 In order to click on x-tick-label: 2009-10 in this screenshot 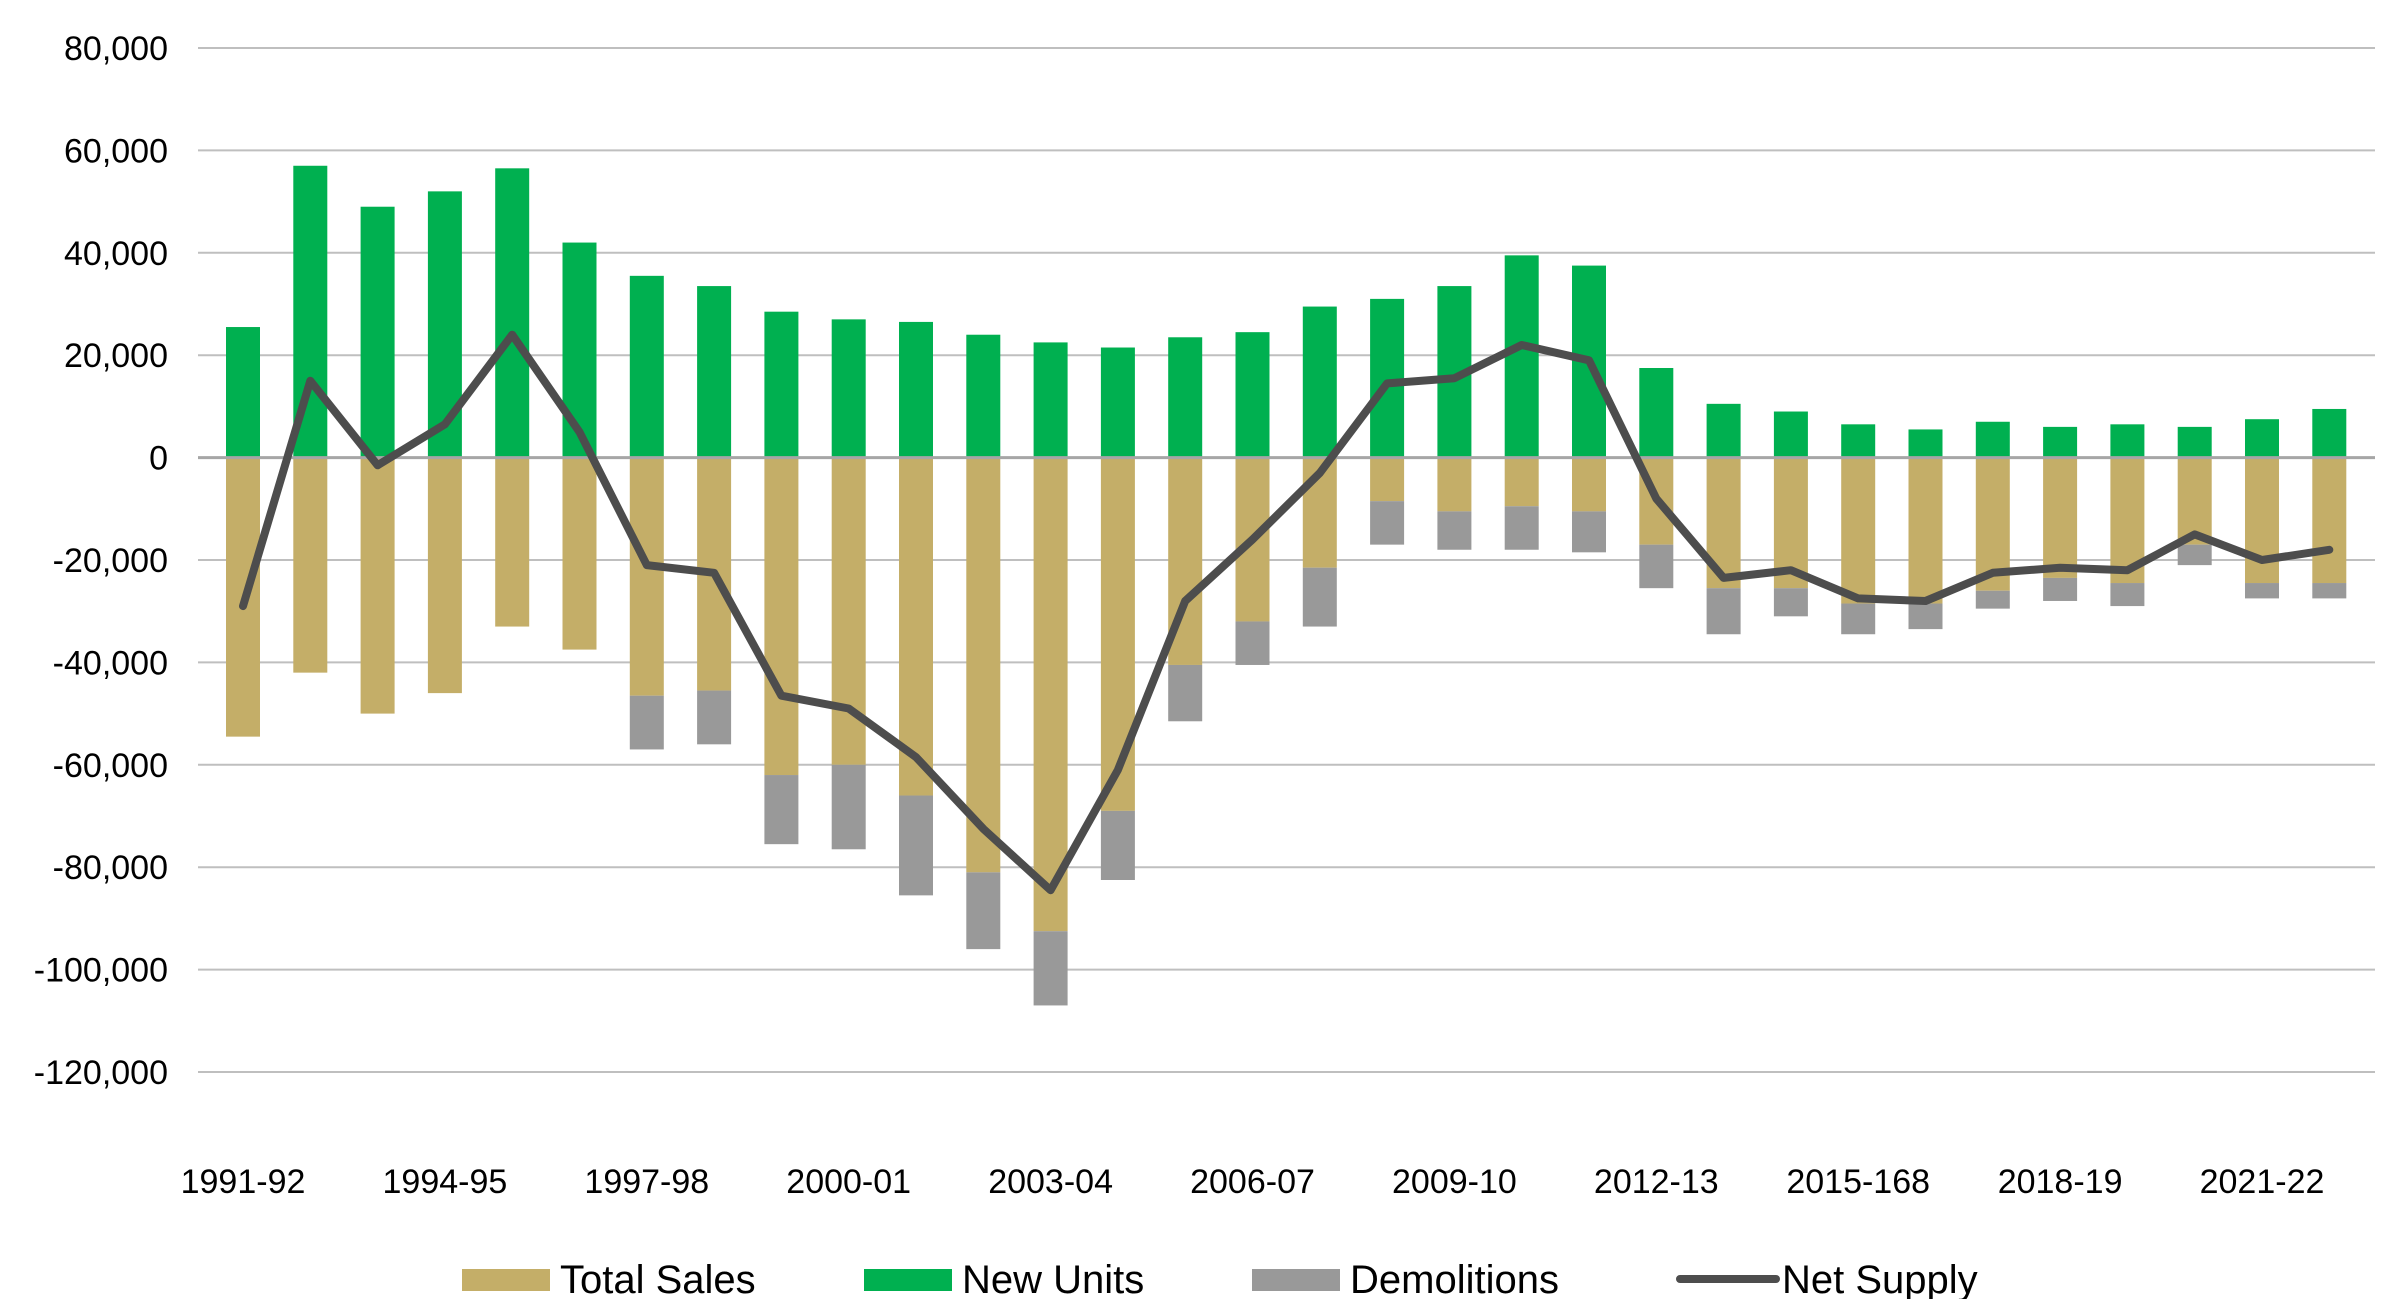, I will do `click(1454, 1182)`.